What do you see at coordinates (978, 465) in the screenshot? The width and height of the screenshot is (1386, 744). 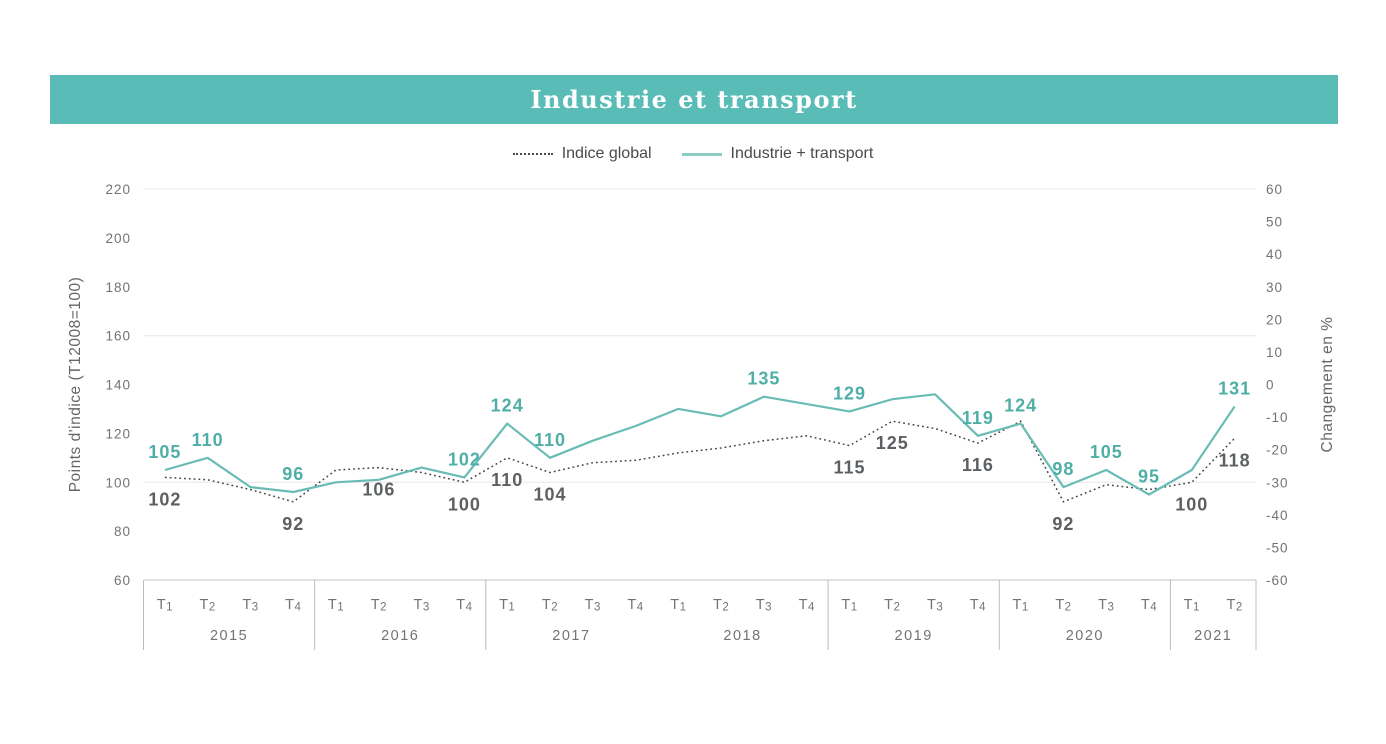 I see `point-label-indice-global: 116` at bounding box center [978, 465].